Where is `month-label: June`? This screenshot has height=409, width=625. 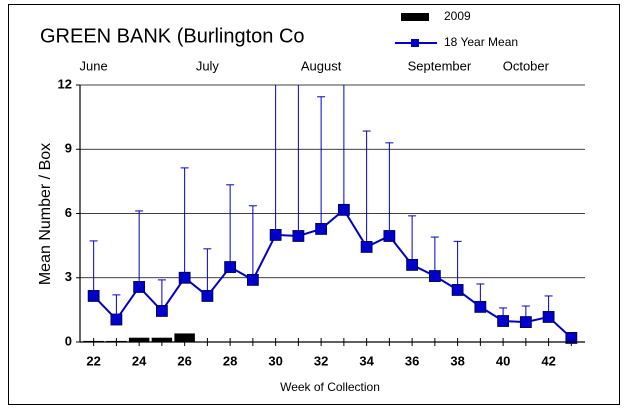 month-label: June is located at coordinates (94, 65).